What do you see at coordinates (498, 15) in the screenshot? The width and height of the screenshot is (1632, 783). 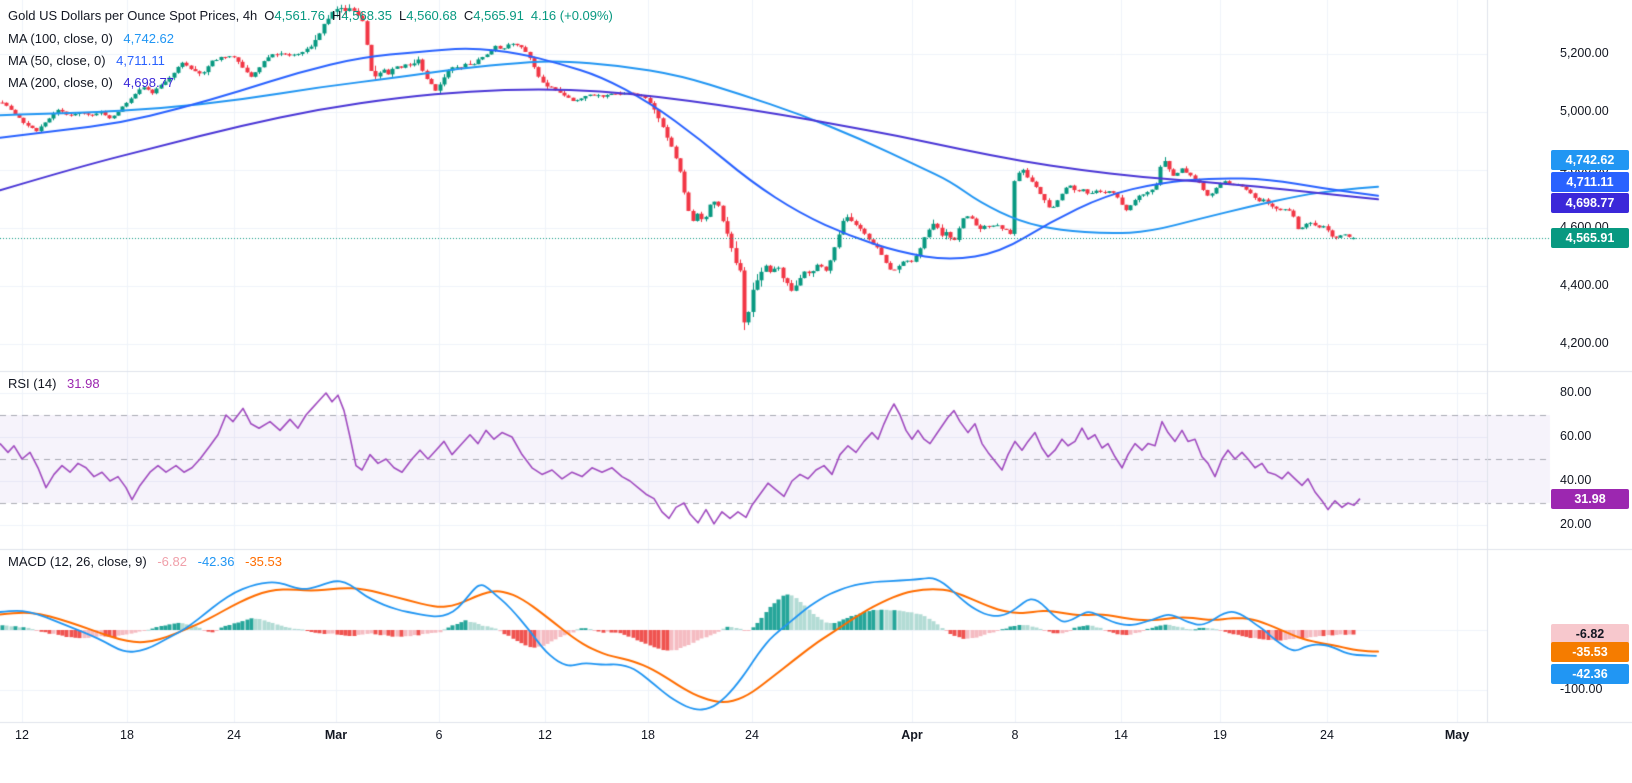 I see `close-value: 4,565.91` at bounding box center [498, 15].